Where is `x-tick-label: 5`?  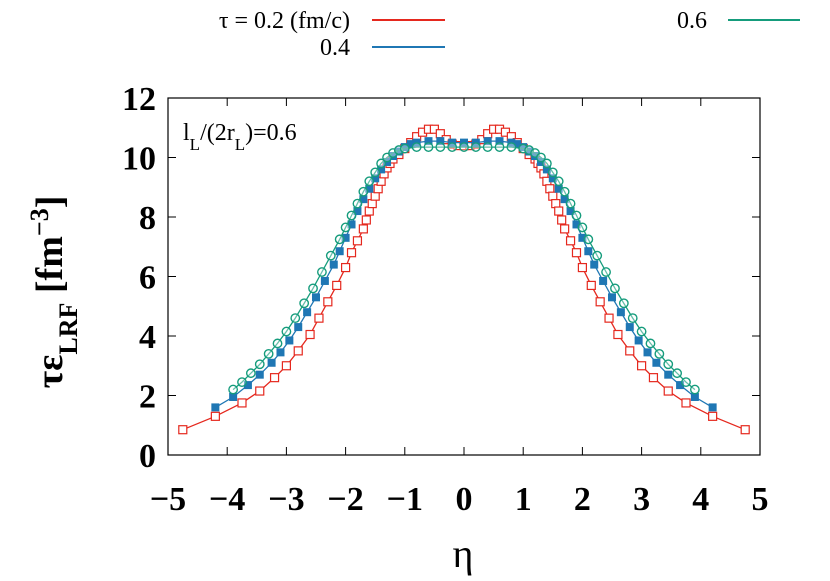 x-tick-label: 5 is located at coordinates (760, 499).